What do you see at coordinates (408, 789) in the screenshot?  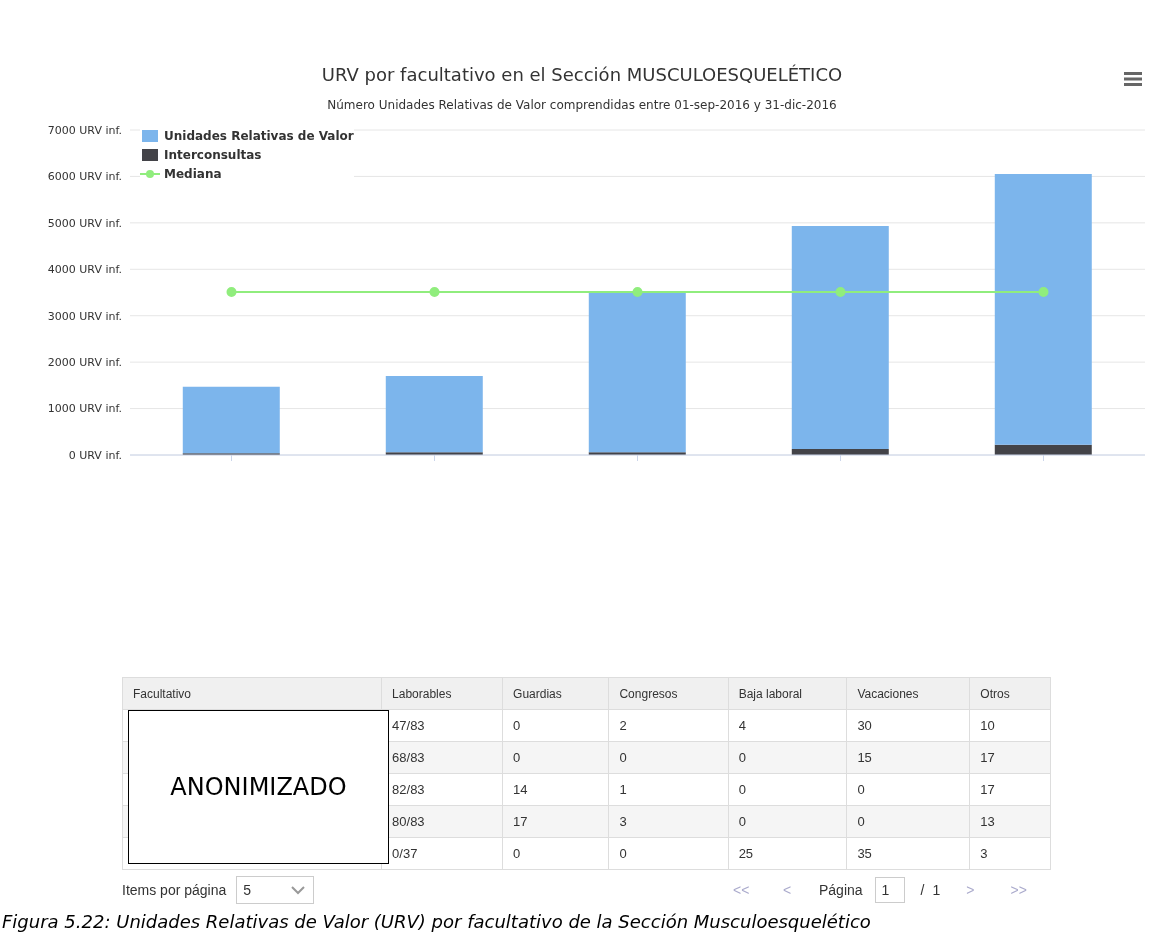 I see `text: 82/83` at bounding box center [408, 789].